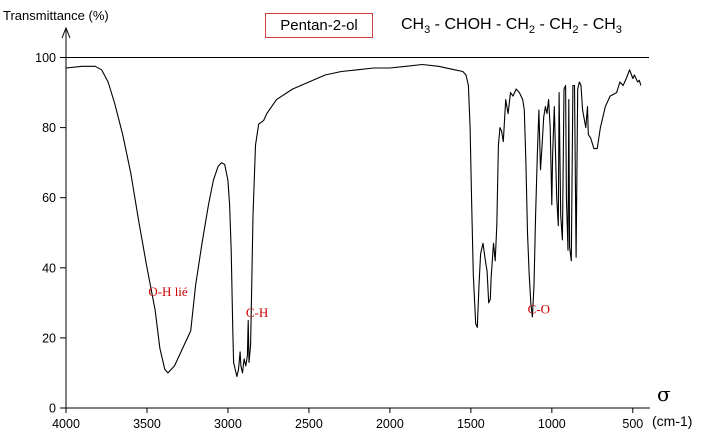 This screenshot has height=435, width=712. What do you see at coordinates (479, 24) in the screenshot?
I see `formula-part: - CHOH - CH` at bounding box center [479, 24].